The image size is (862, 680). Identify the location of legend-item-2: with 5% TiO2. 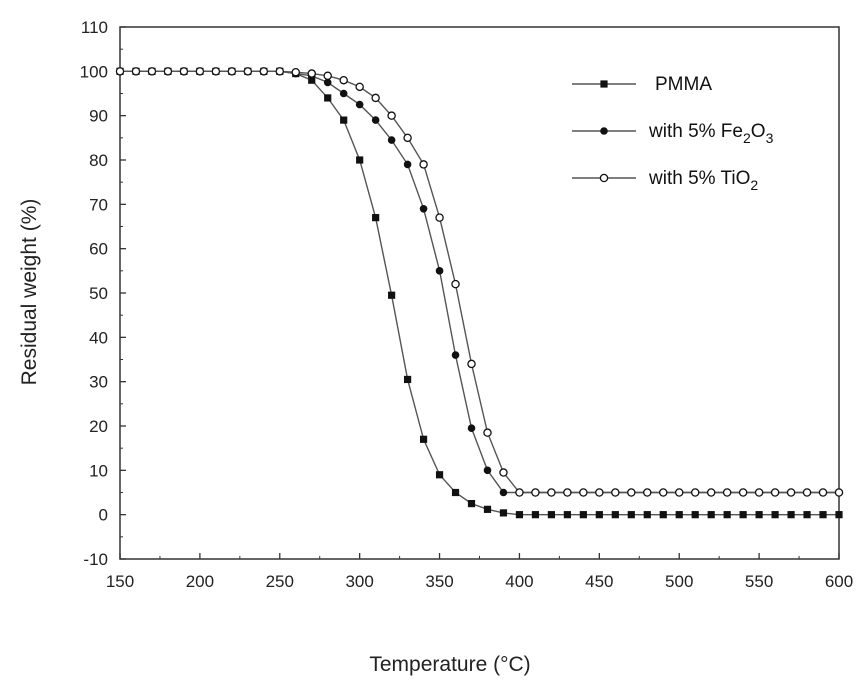
(665, 180).